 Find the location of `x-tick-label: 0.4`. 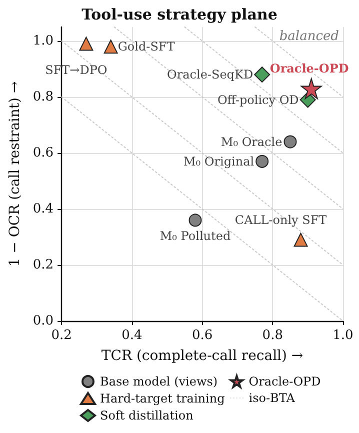

x-tick-label: 0.4 is located at coordinates (132, 335).